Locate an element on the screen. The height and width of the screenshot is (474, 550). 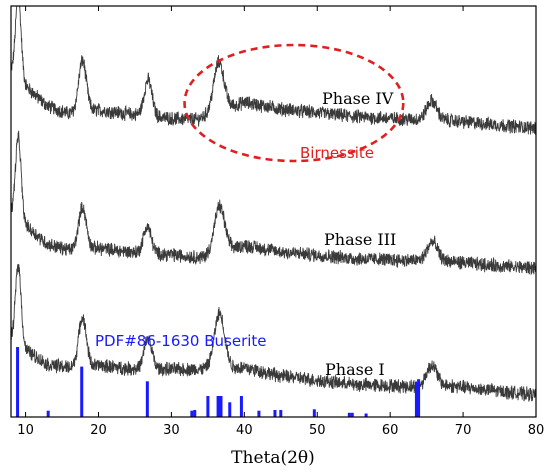
birnessite-label: Birnessite is located at coordinates (337, 153).